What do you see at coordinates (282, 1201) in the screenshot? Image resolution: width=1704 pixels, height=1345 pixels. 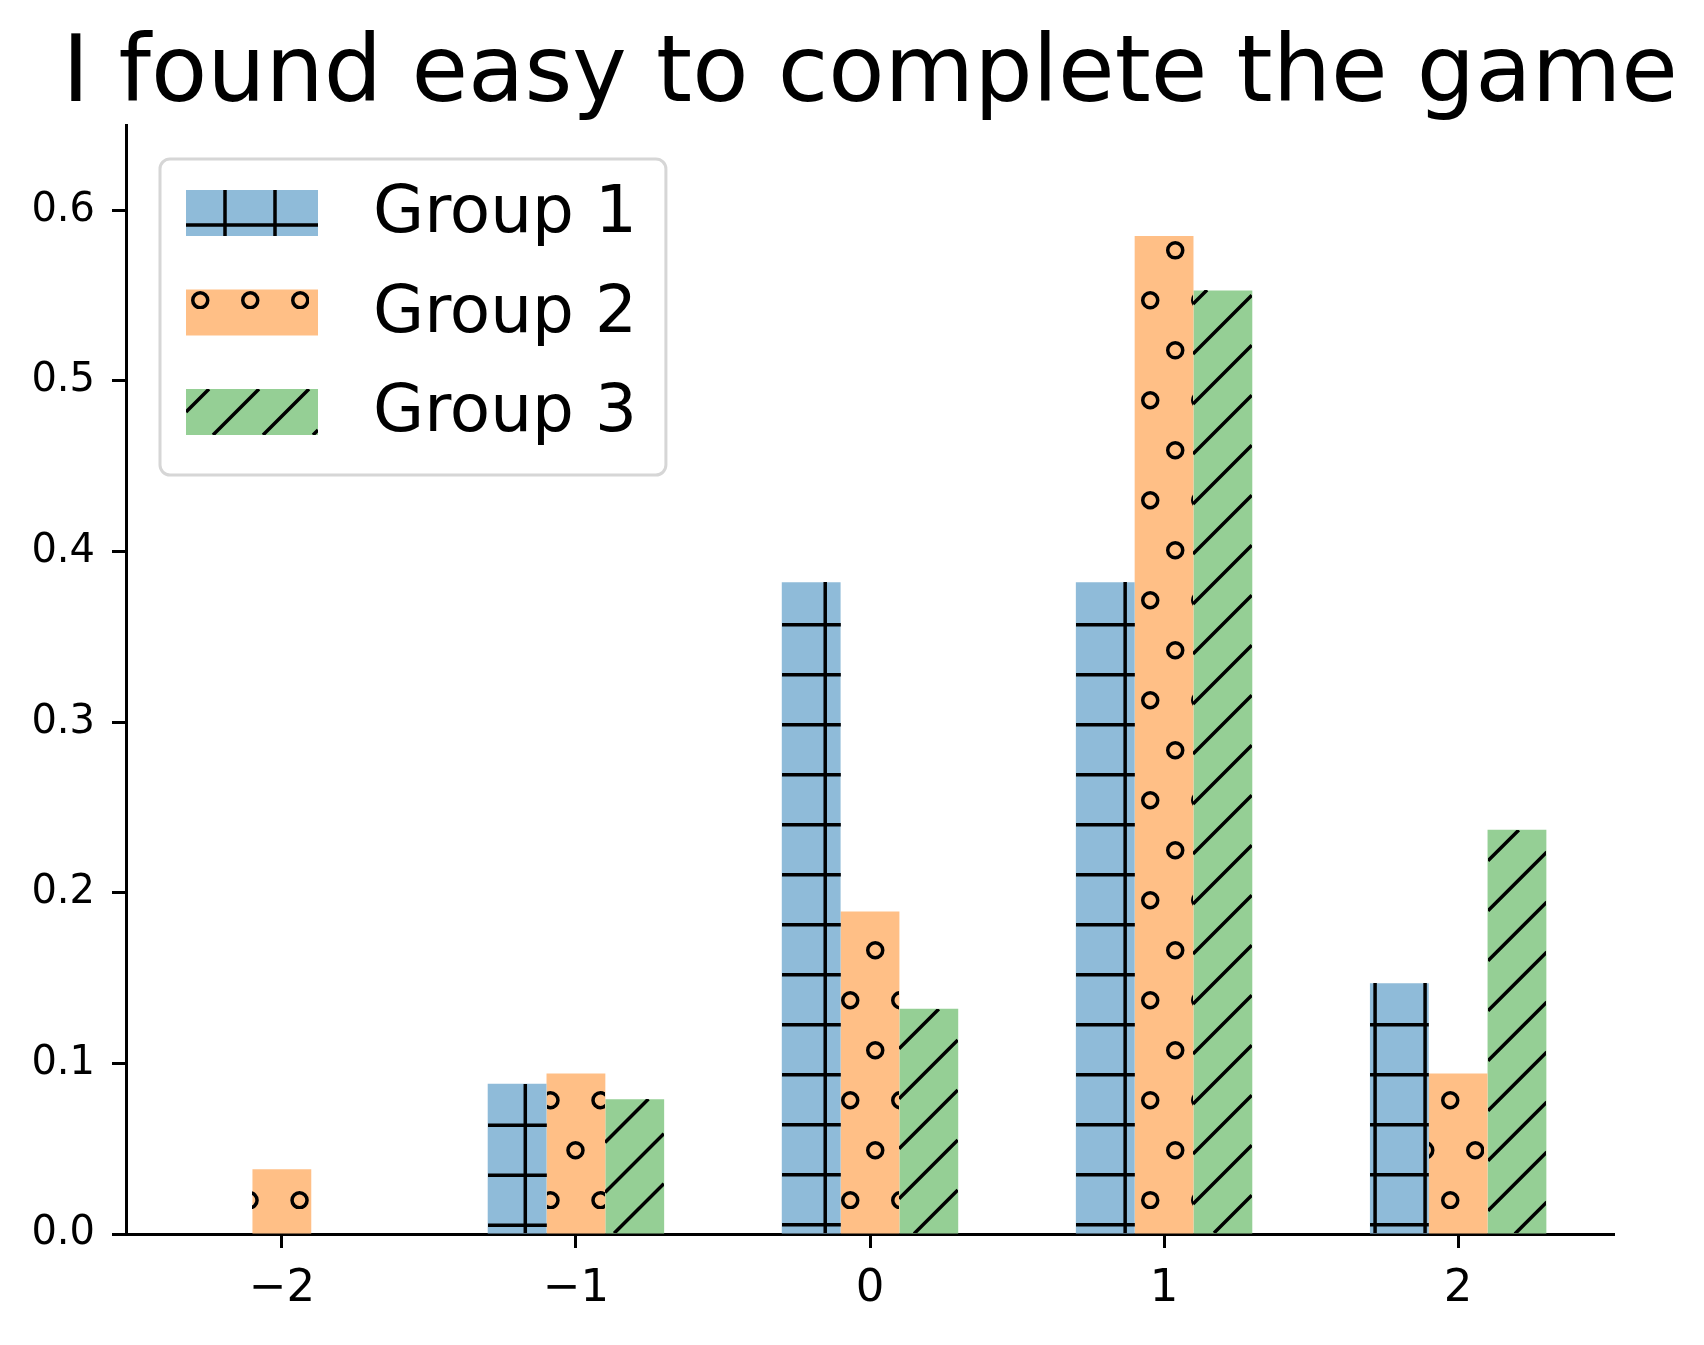 I see `bar` at bounding box center [282, 1201].